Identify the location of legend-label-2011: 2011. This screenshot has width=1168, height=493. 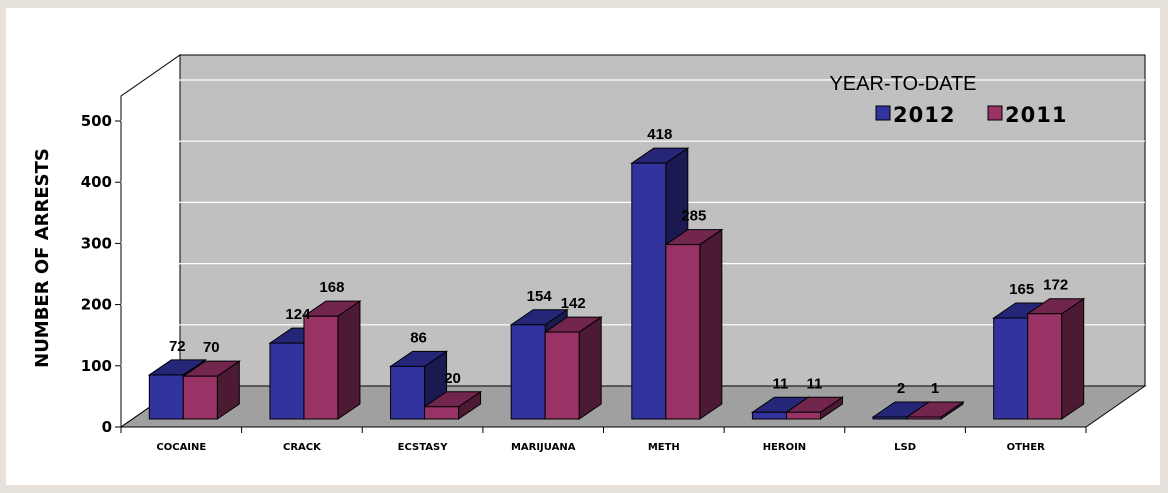
(1036, 115).